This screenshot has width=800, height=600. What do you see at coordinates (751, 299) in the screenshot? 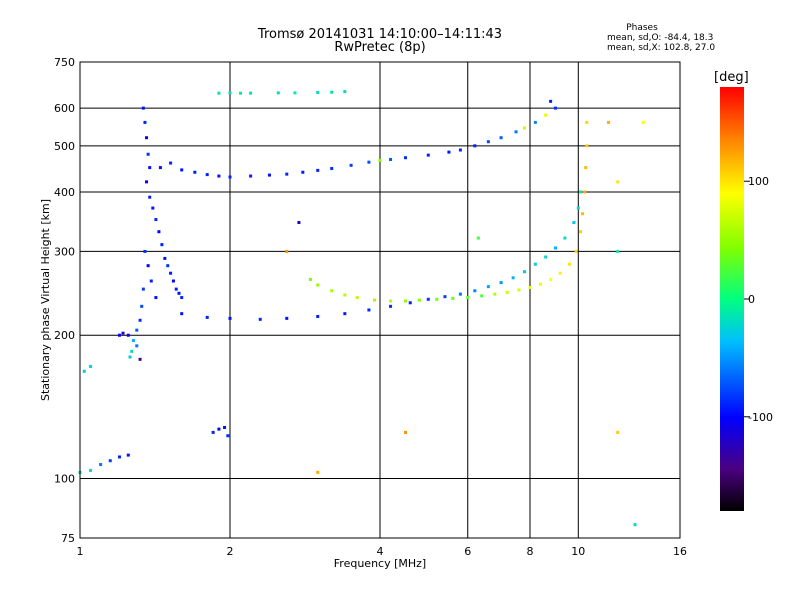
I see `colorbar-tick-label: 0` at bounding box center [751, 299].